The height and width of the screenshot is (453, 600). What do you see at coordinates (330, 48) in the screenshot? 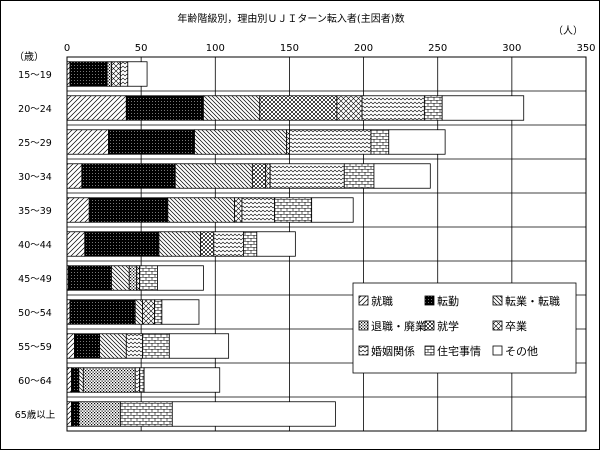
I see `x-tick-labels: 0 50 100 150 200 250 300 350` at bounding box center [330, 48].